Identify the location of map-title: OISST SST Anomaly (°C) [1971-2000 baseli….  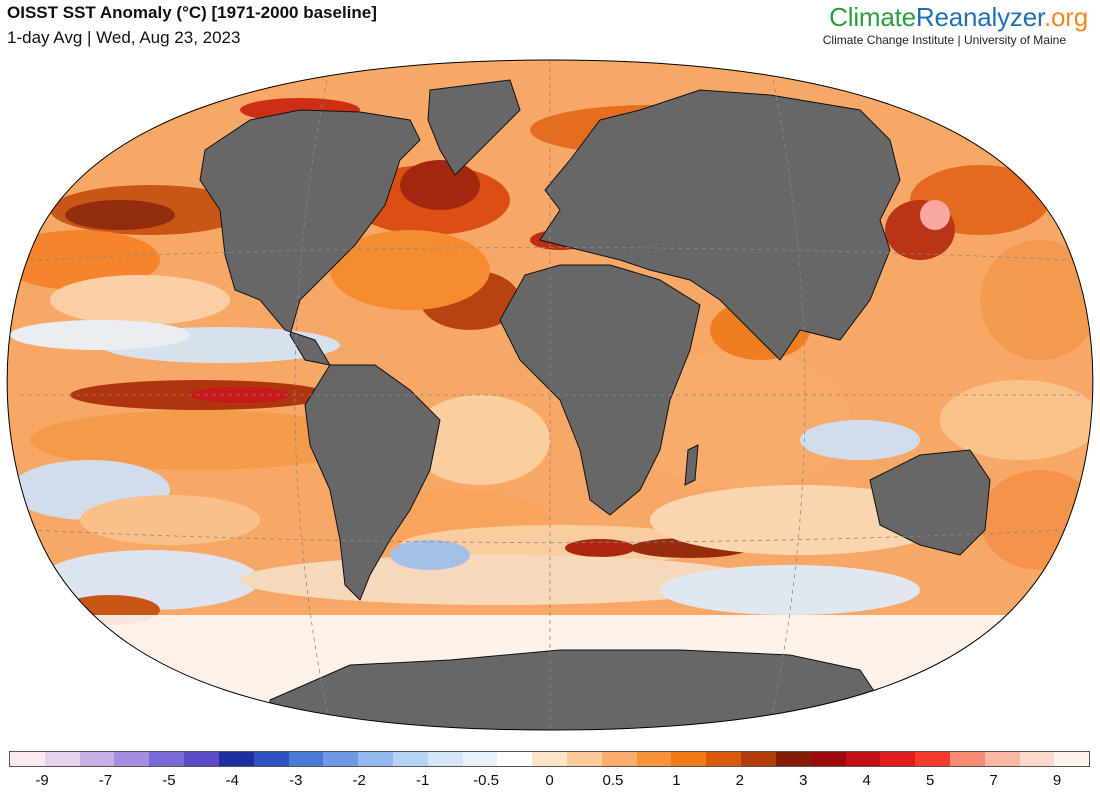
(192, 12).